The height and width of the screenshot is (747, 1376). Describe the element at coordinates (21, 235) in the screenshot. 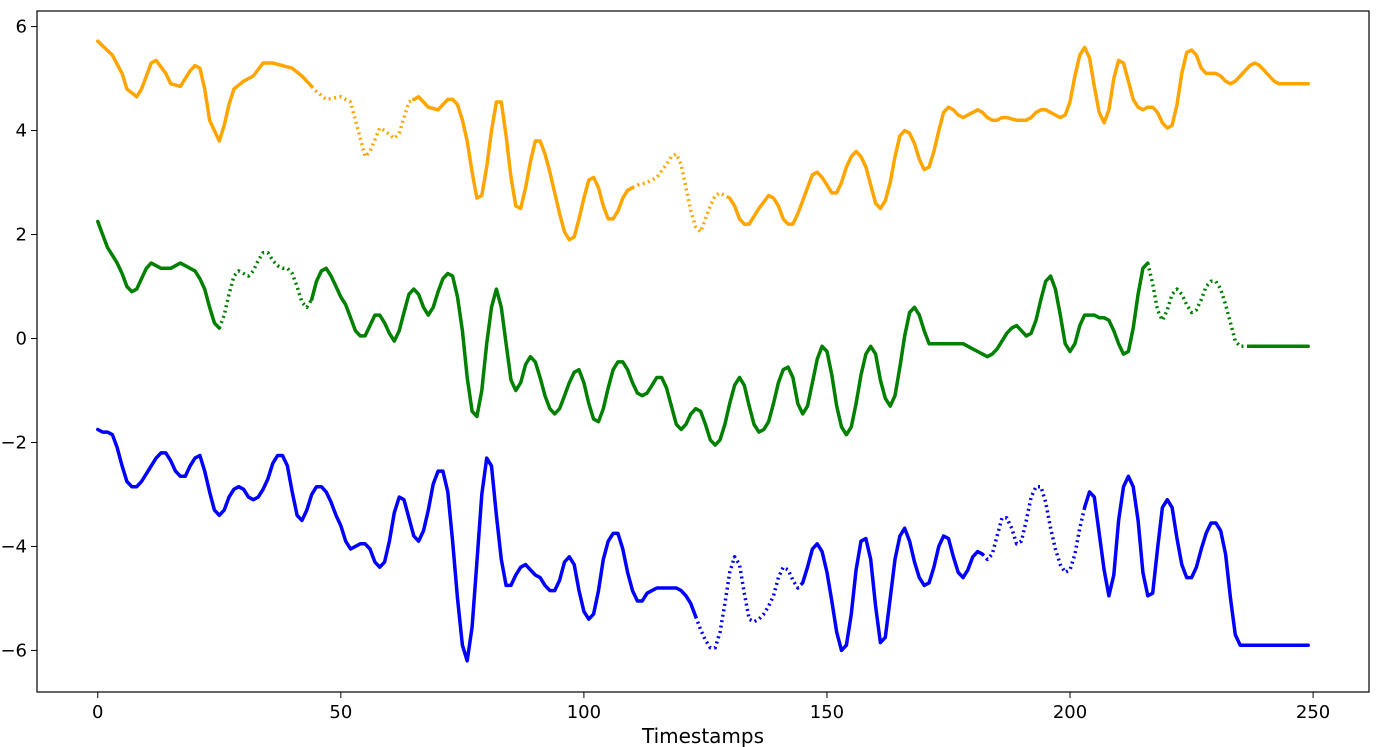

I see `y-tick-label: 2` at that location.